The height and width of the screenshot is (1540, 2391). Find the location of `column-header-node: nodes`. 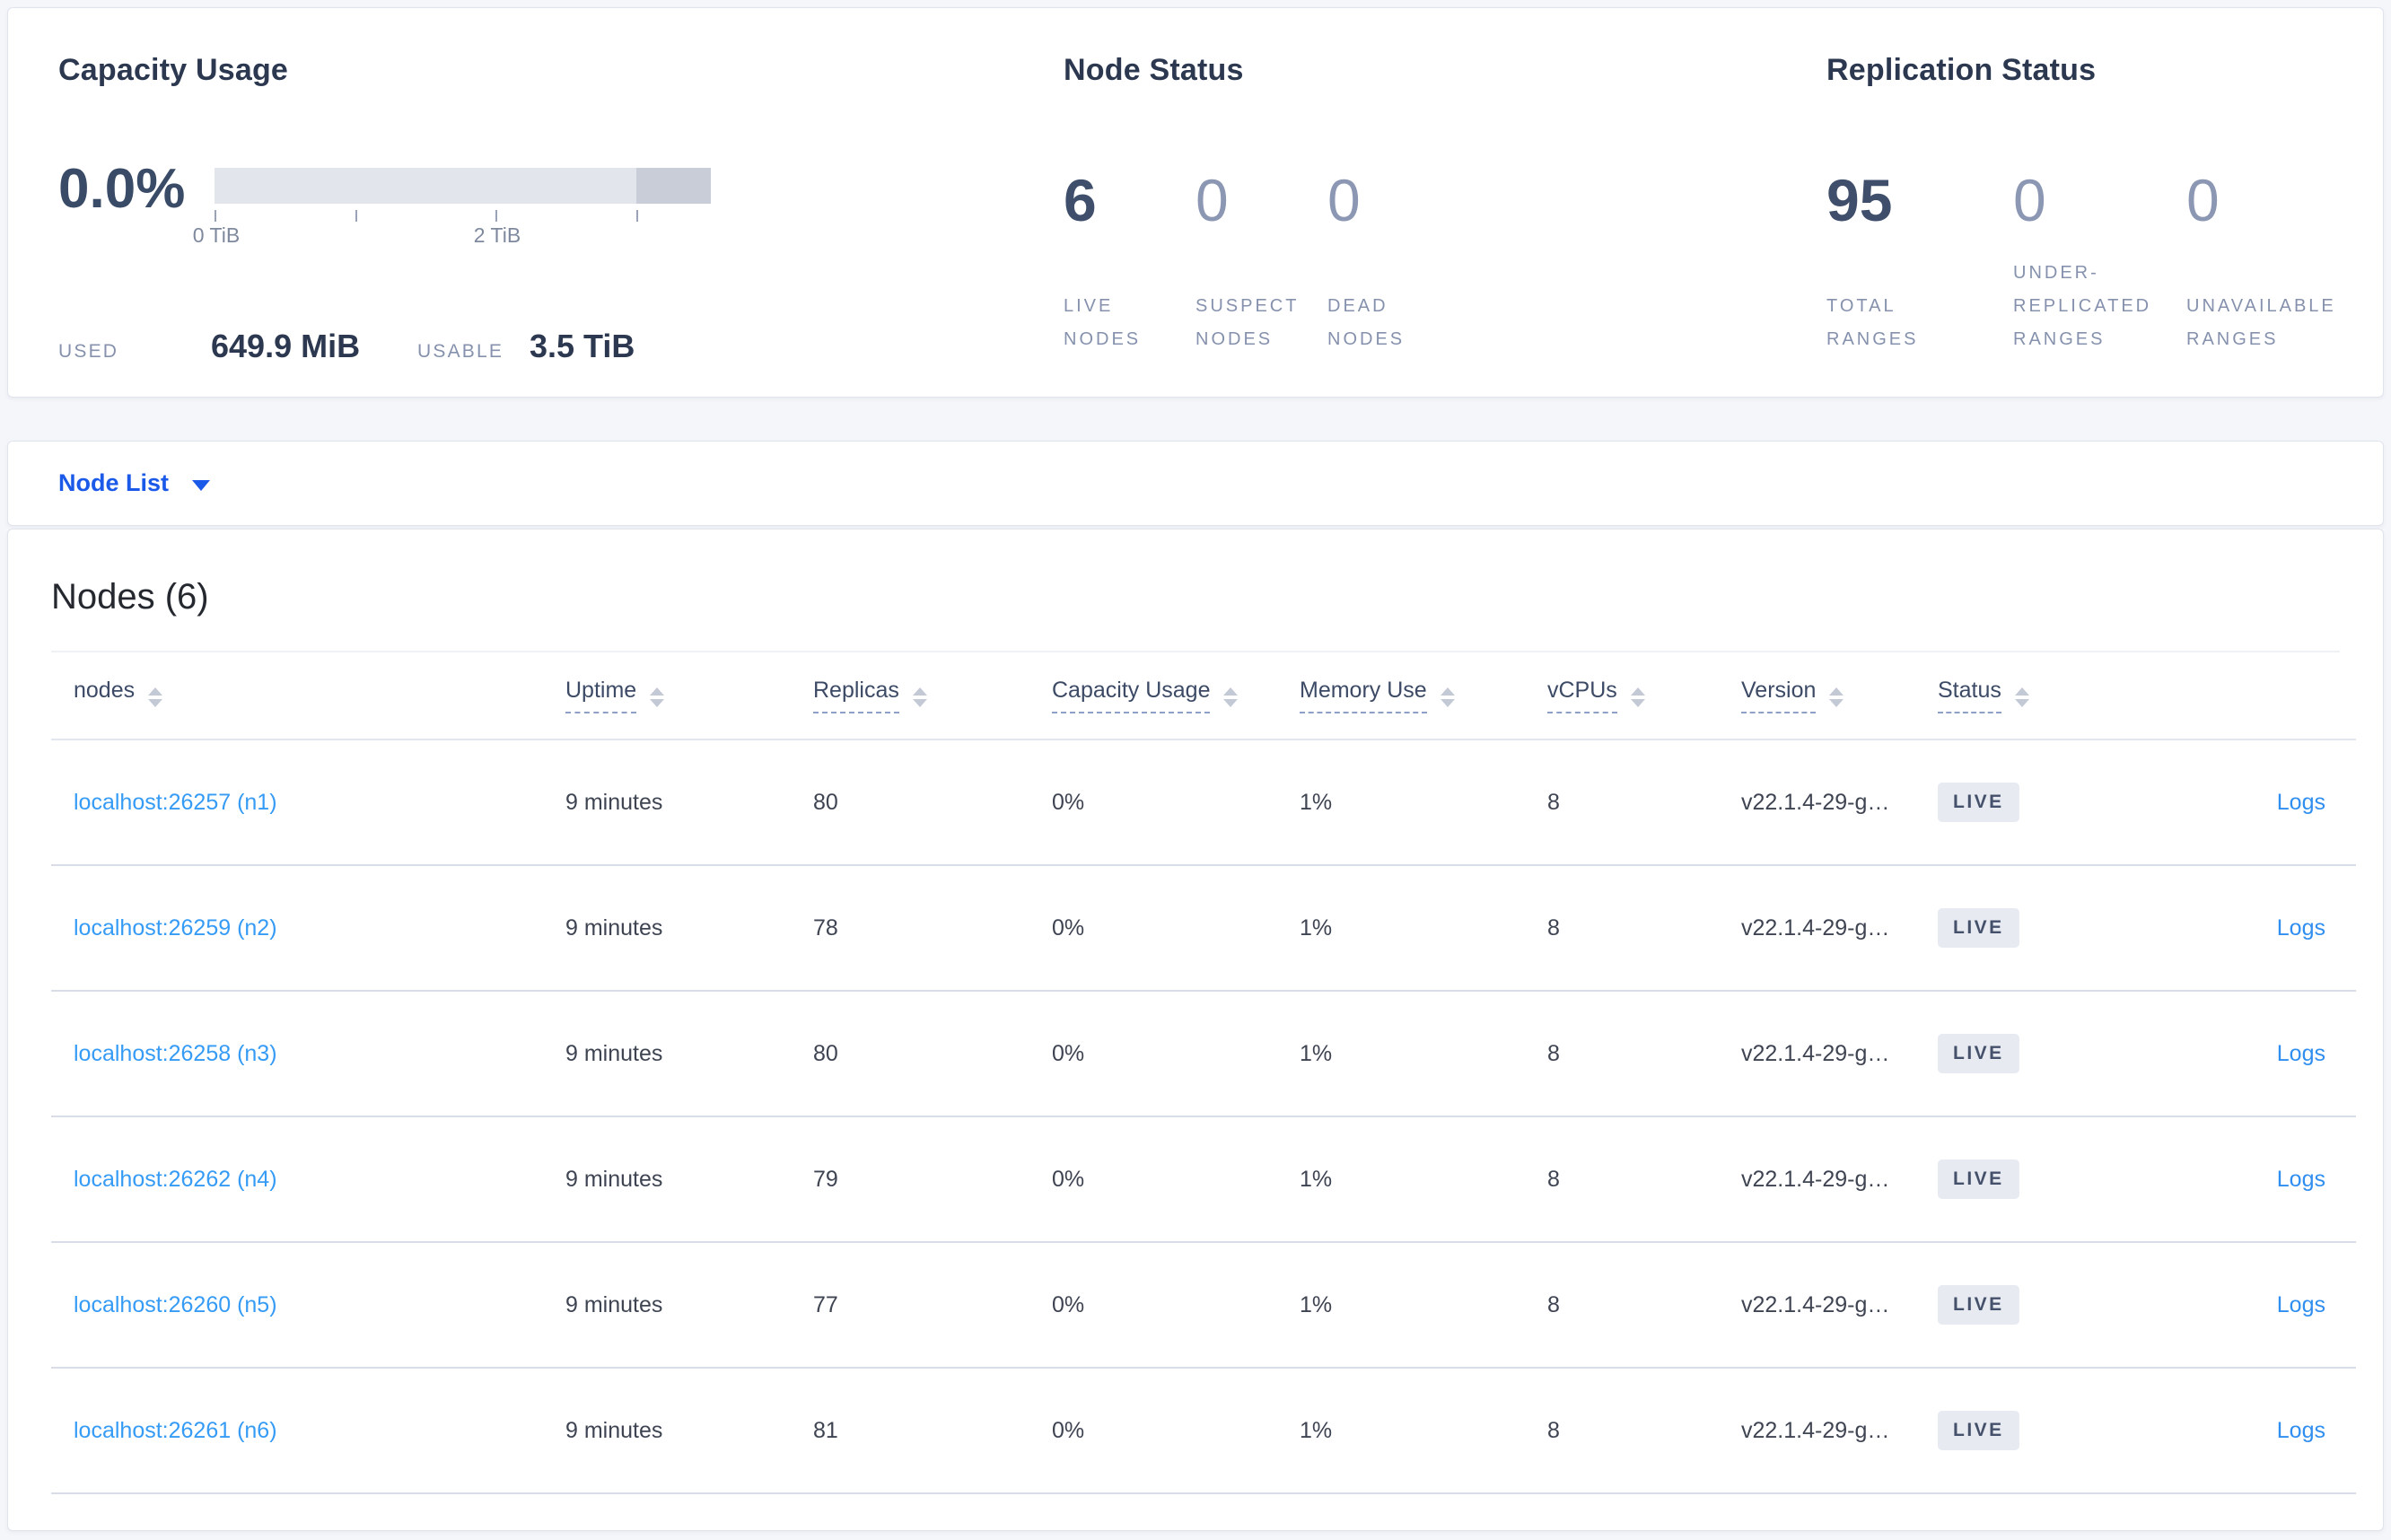

column-header-node: nodes is located at coordinates (308, 696).